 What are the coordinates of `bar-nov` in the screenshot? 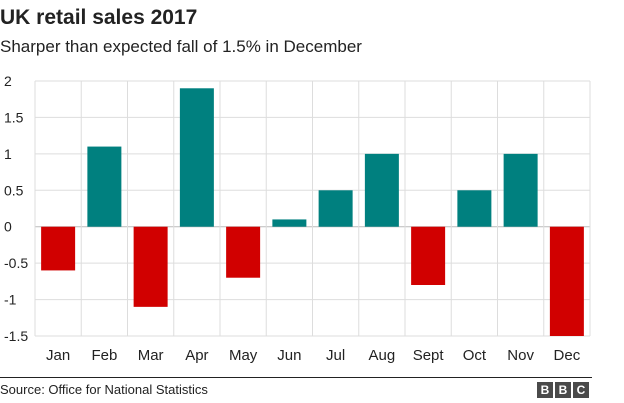 It's located at (520, 190).